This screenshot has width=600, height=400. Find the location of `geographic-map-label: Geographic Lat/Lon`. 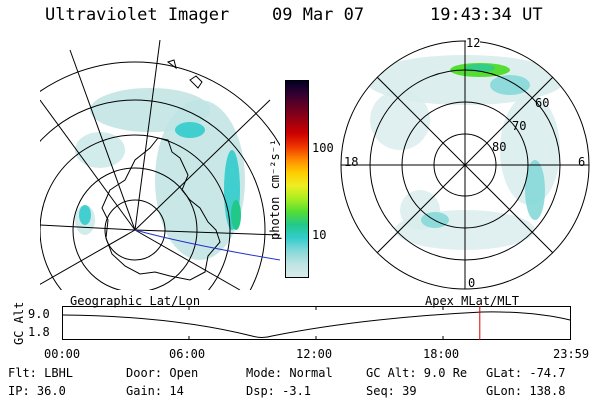

geographic-map-label: Geographic Lat/Lon is located at coordinates (135, 301).